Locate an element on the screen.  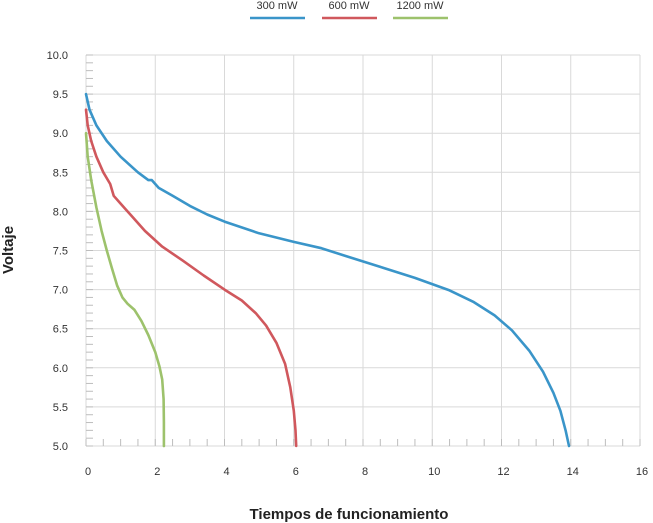
x-tick-label: 6 is located at coordinates (296, 472).